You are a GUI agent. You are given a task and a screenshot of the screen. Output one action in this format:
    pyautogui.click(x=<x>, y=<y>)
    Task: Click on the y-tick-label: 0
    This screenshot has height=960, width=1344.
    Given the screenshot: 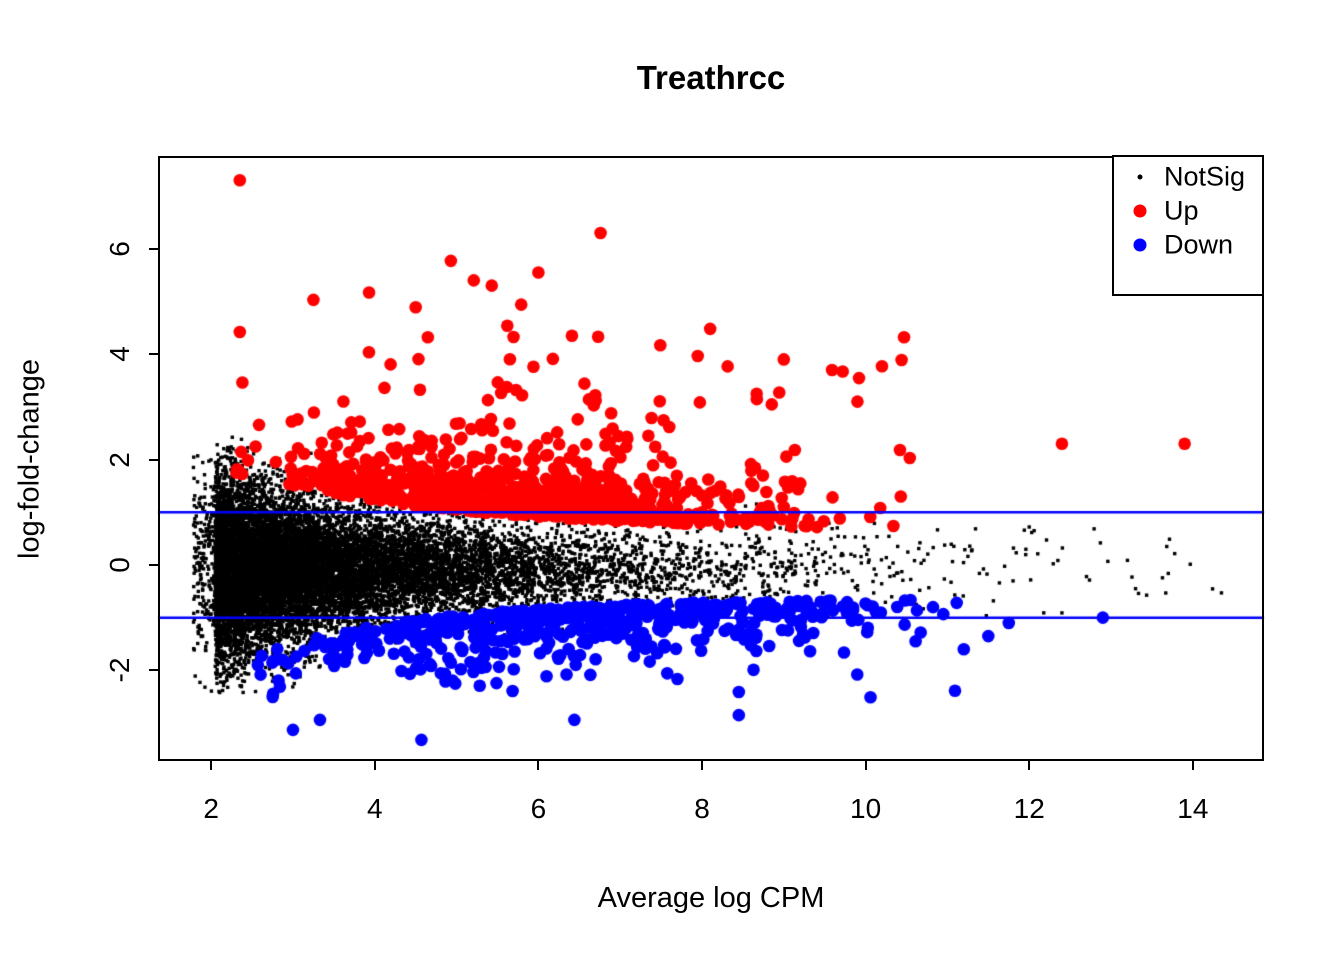 What is the action you would take?
    pyautogui.click(x=119, y=565)
    